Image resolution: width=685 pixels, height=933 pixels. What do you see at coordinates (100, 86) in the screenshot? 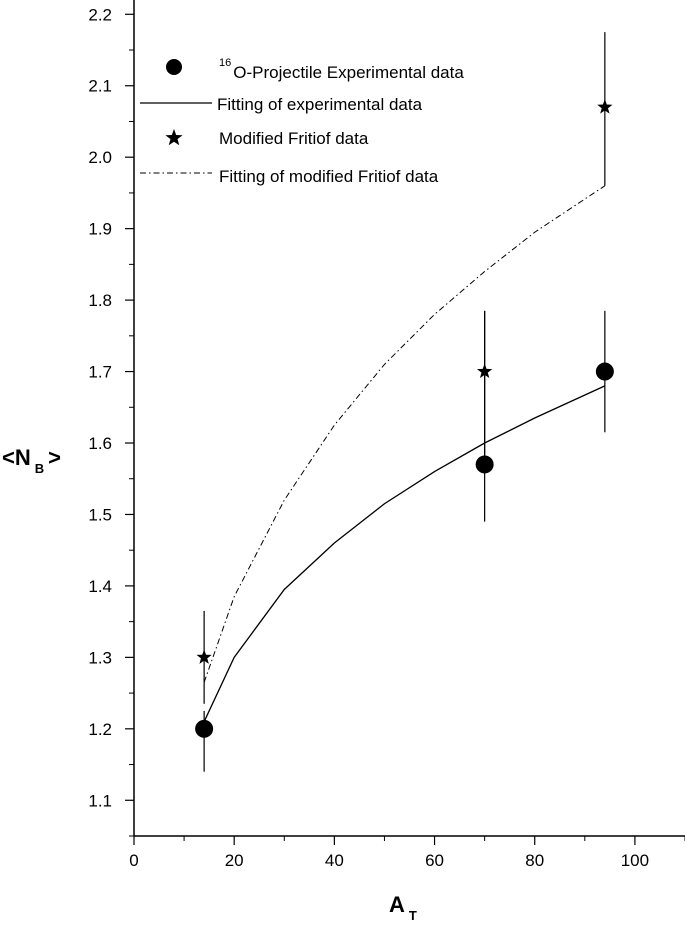
I see `y-tick-label: 2.1` at bounding box center [100, 86].